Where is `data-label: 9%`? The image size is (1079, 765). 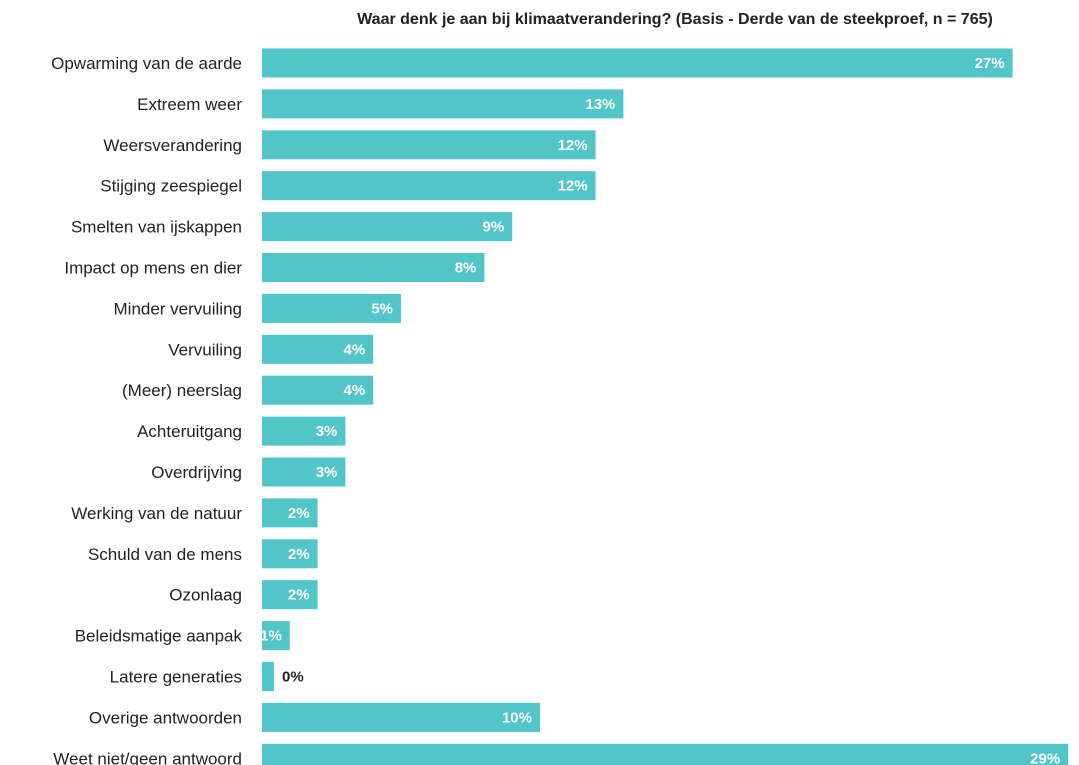 data-label: 9% is located at coordinates (494, 227).